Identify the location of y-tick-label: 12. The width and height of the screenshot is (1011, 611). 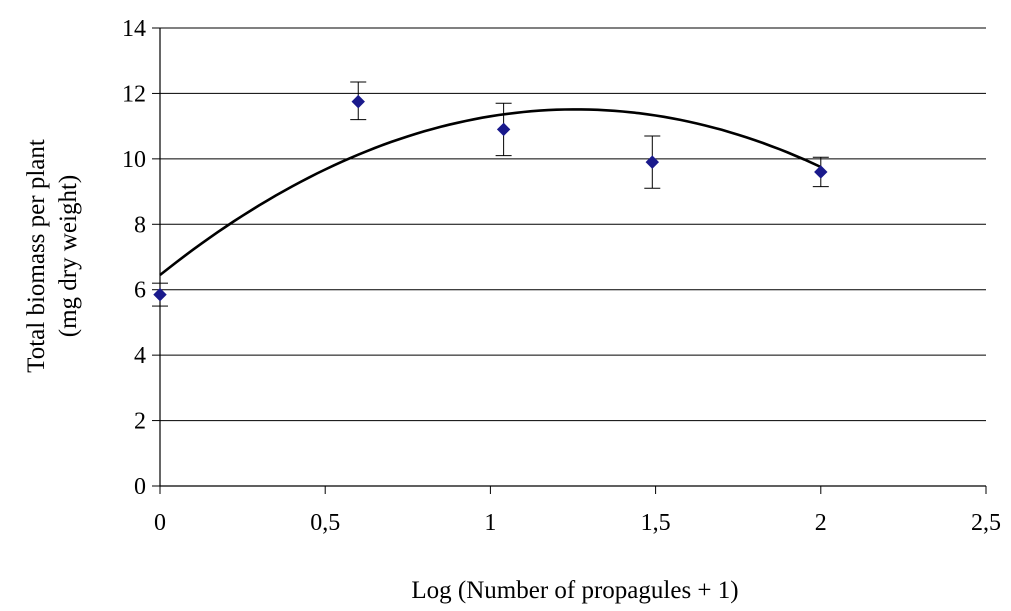
(134, 94).